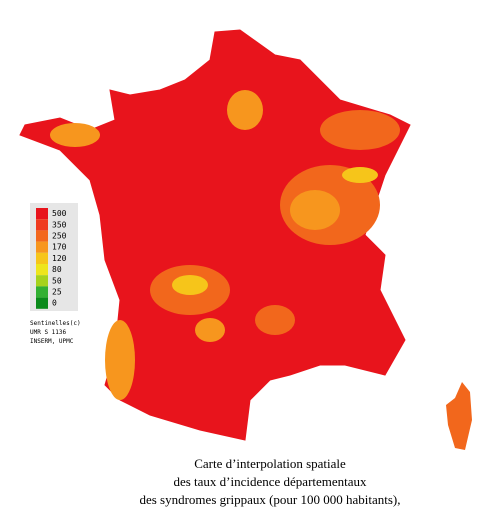 Image resolution: width=496 pixels, height=530 pixels. What do you see at coordinates (54, 303) in the screenshot?
I see `legend-label: 0` at bounding box center [54, 303].